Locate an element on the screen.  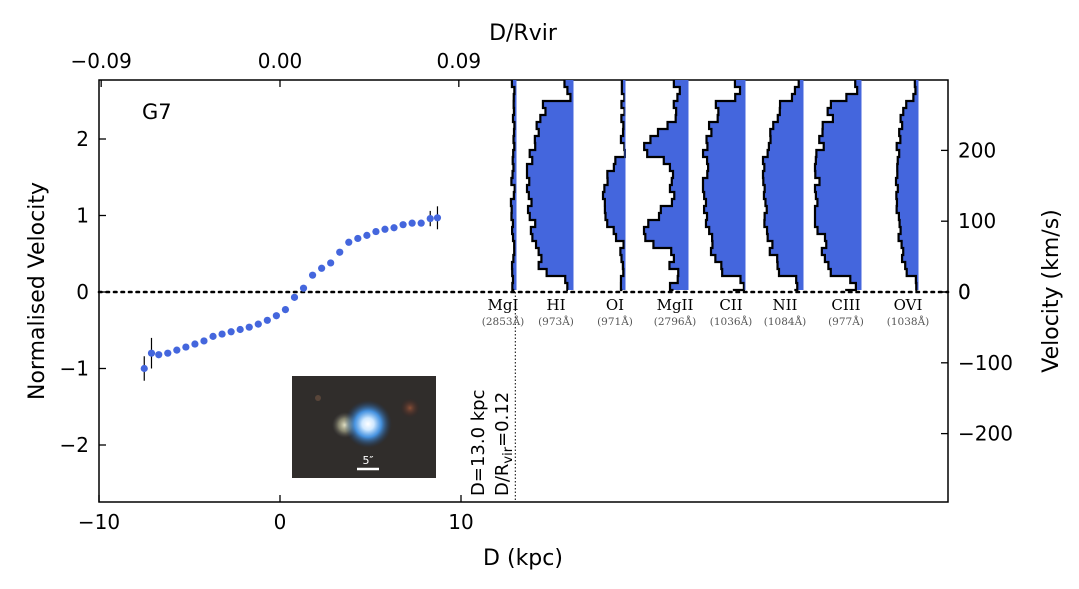
ion-wavelength-label: (2796Å) is located at coordinates (675, 321).